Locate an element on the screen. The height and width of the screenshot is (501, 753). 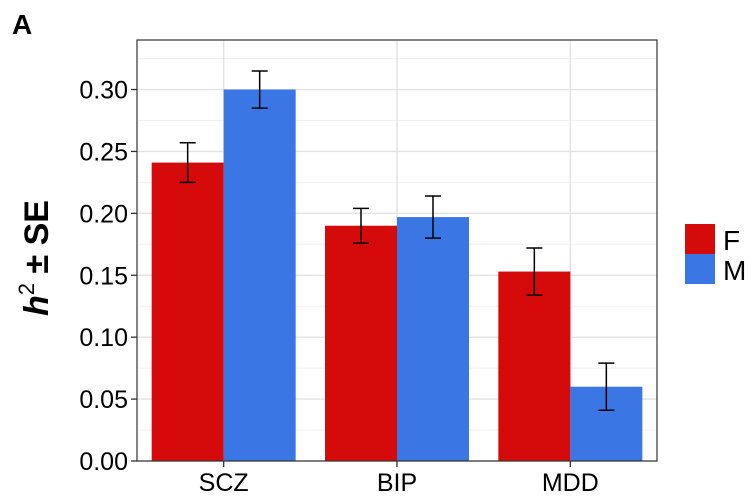
panel-label: A is located at coordinates (22, 24).